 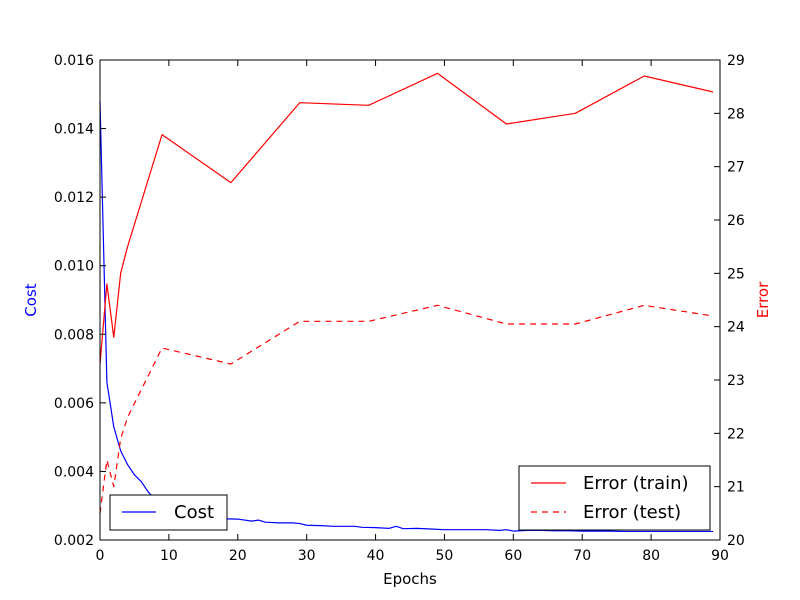 I want to click on y-left-tick-label: 0.010, so click(x=74, y=267).